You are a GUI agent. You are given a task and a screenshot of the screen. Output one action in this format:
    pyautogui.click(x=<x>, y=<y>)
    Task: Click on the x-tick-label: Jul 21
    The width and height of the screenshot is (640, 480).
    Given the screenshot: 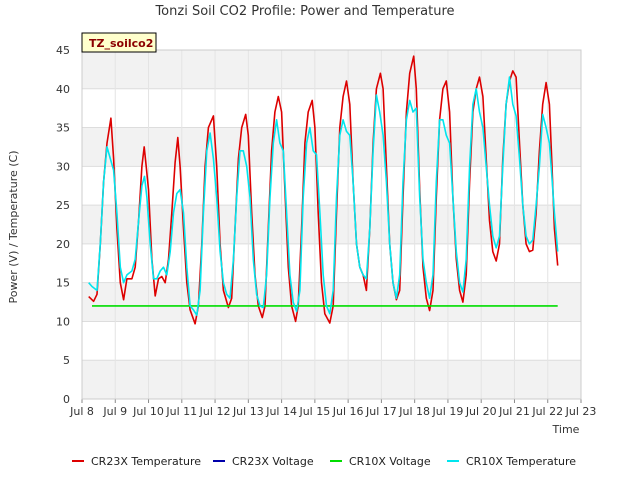 What is the action you would take?
    pyautogui.click(x=514, y=411)
    